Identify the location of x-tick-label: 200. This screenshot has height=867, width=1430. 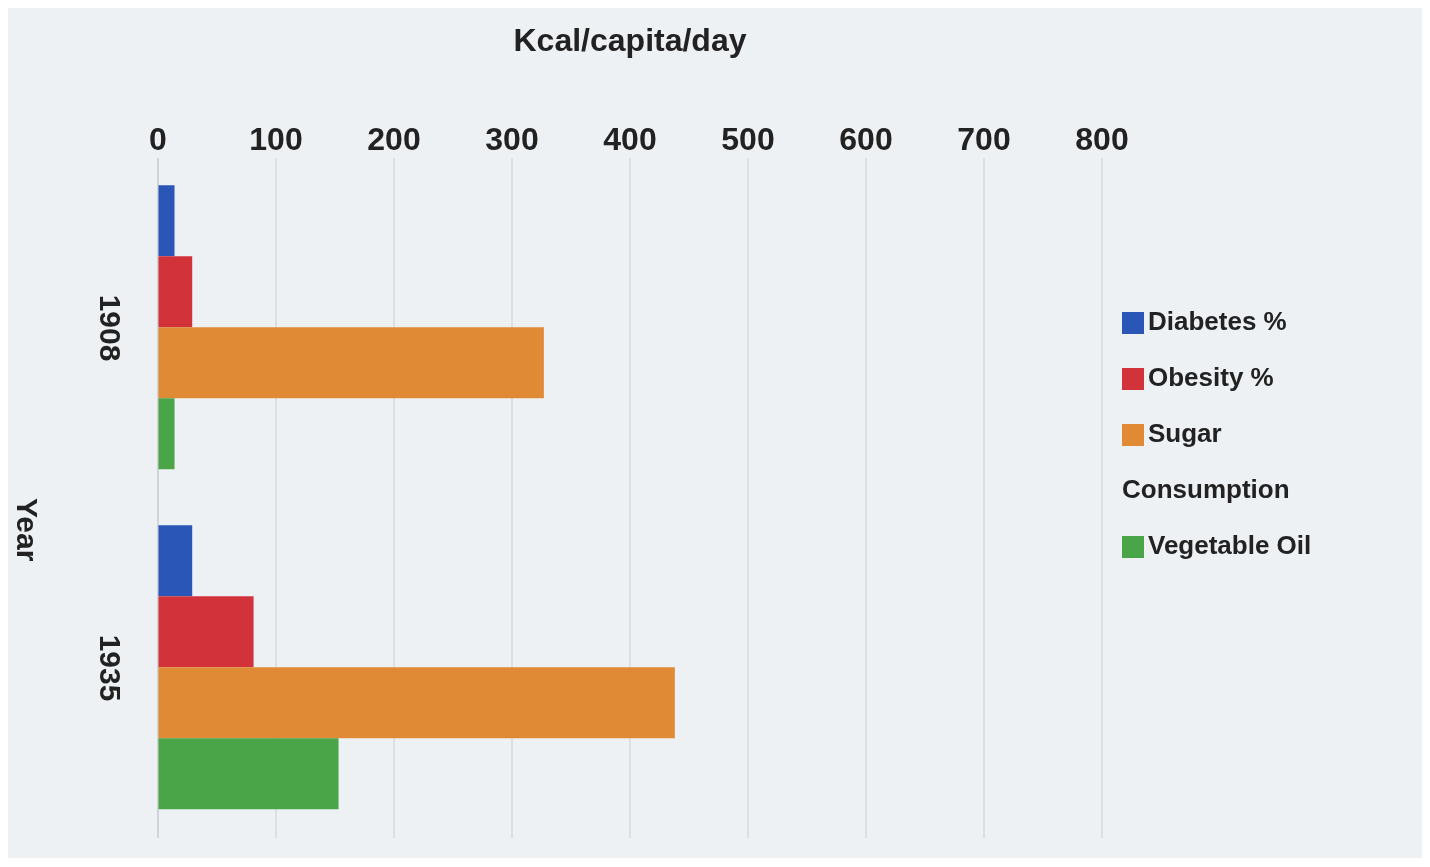
(394, 139).